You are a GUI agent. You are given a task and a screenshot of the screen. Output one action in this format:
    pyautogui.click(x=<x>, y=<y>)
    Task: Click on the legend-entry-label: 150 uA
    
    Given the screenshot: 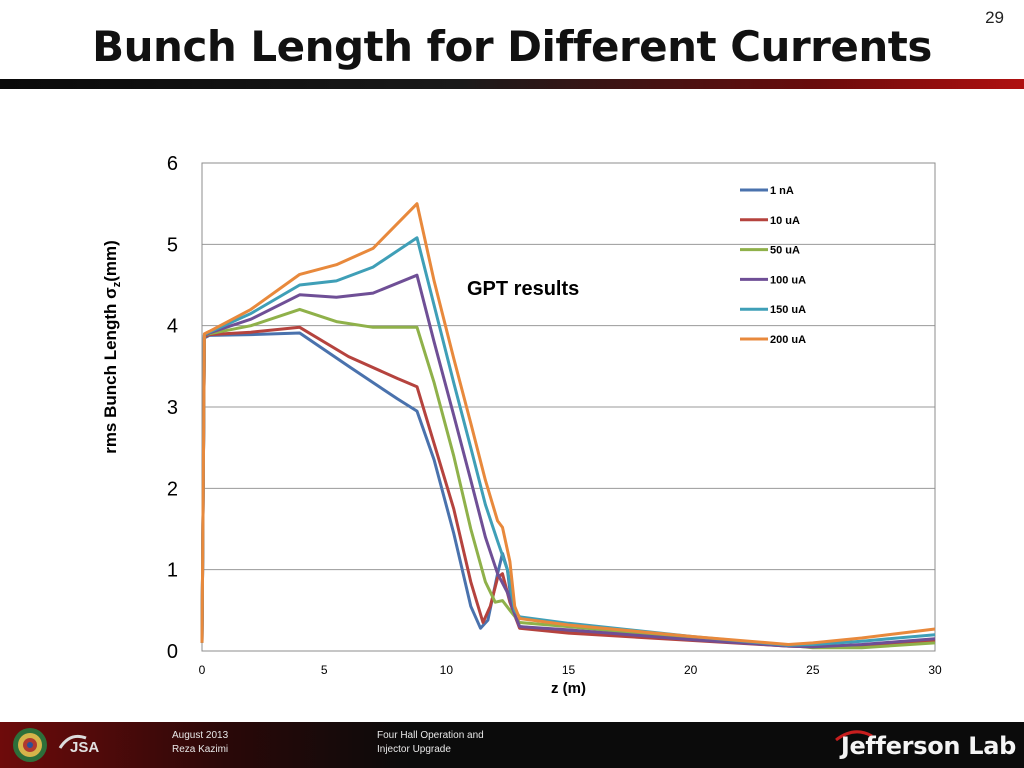 What is the action you would take?
    pyautogui.click(x=788, y=310)
    